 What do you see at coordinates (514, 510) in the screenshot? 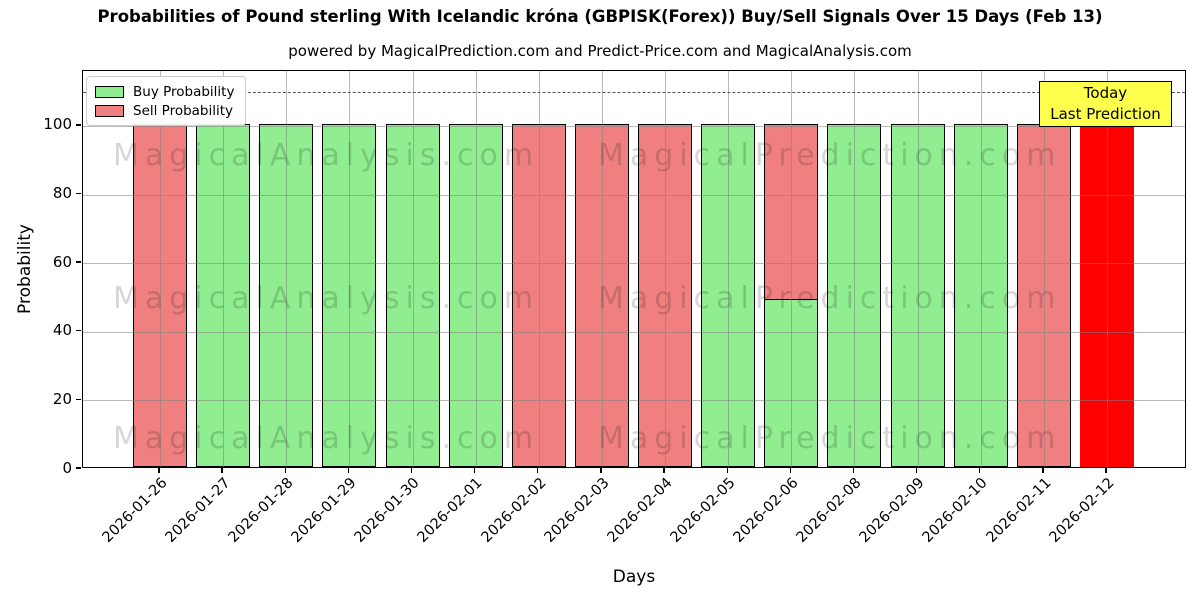
I see `x-tick-label: 2026-02-02` at bounding box center [514, 510].